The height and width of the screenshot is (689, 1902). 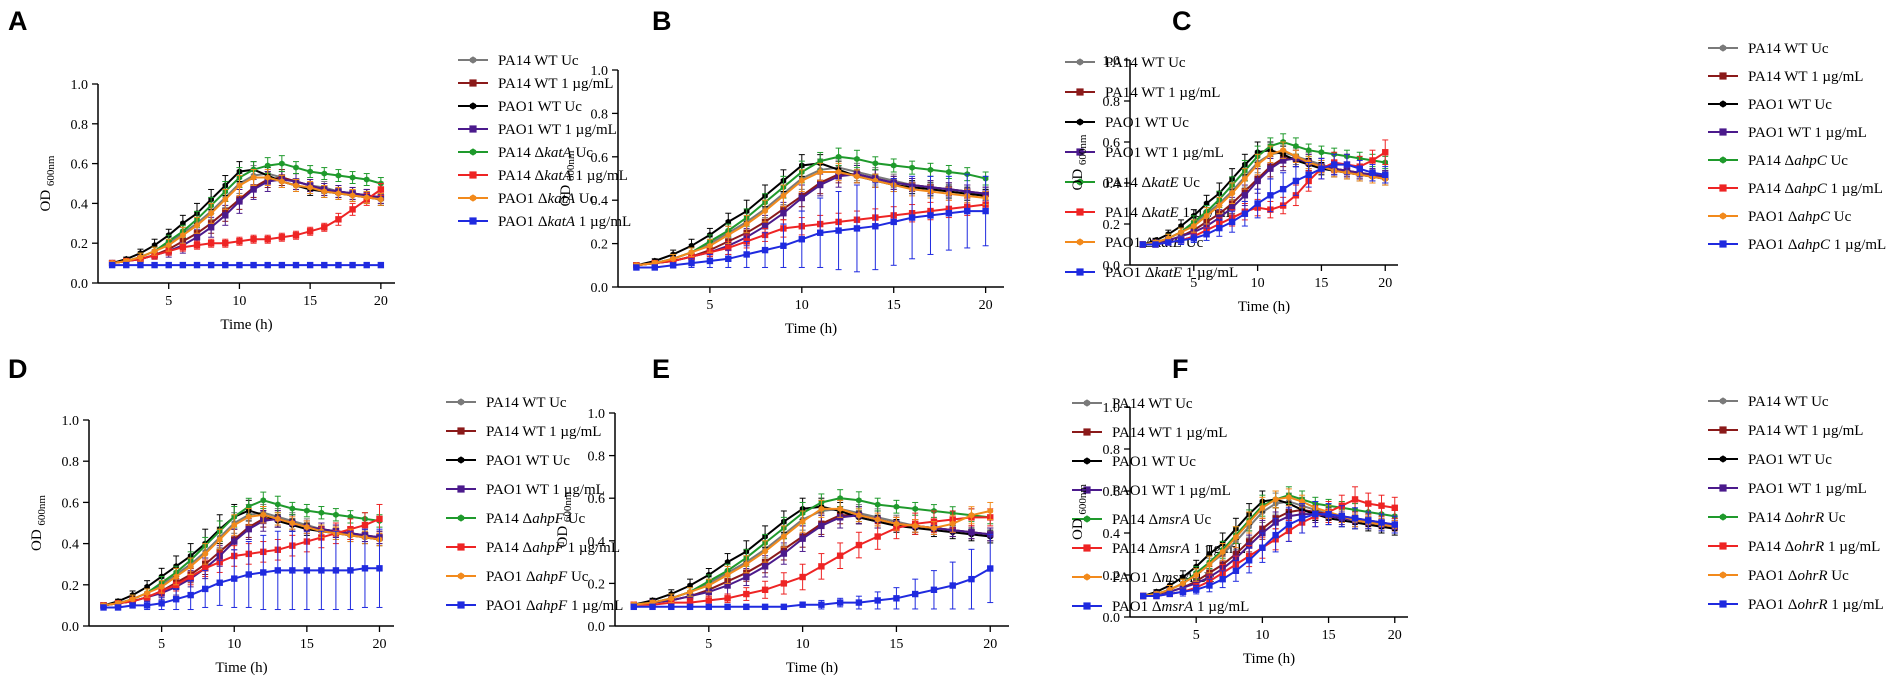 I want to click on legend-label: PA14 ΔkatA 1 µg/mL, so click(x=563, y=176).